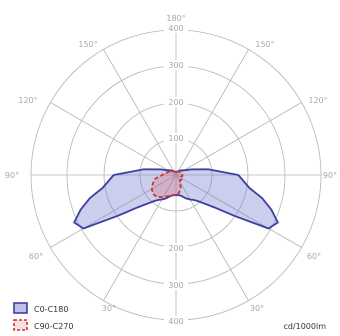 The image size is (340, 336). What do you see at coordinates (304, 326) in the screenshot?
I see `unit-label: cd/1000lm` at bounding box center [304, 326].